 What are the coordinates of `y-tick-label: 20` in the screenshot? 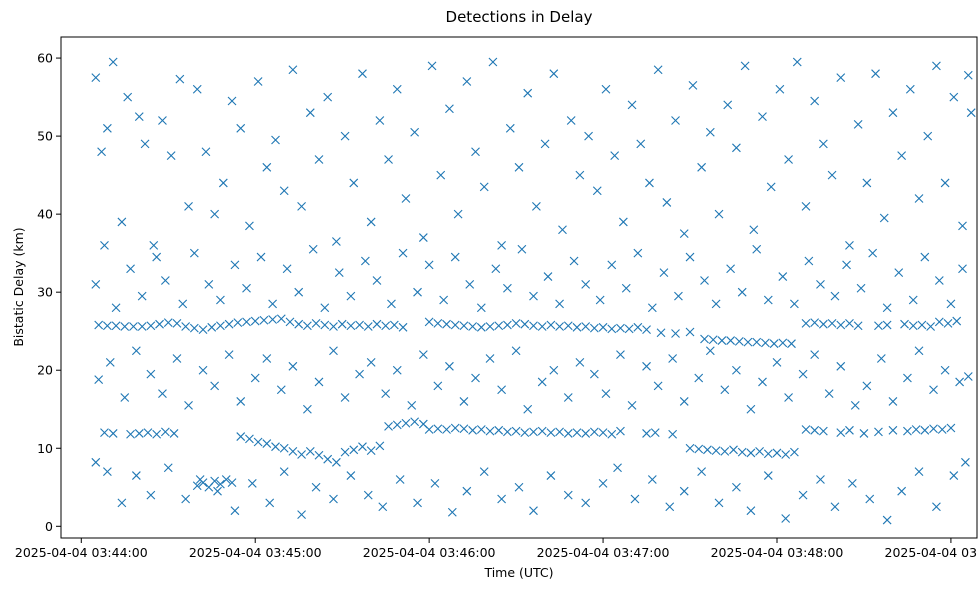 It's located at (45, 370).